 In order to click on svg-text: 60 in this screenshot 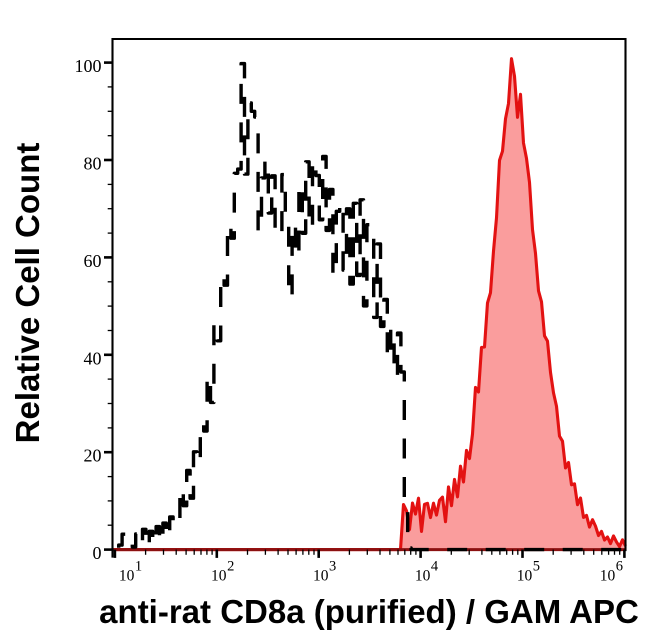, I will do `click(93, 261)`.